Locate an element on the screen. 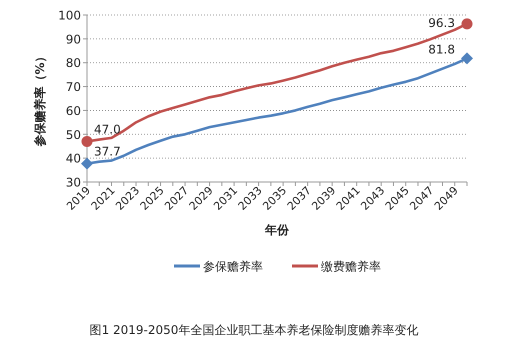 This screenshot has width=508, height=346. y-tick-label: 80 is located at coordinates (73, 63).